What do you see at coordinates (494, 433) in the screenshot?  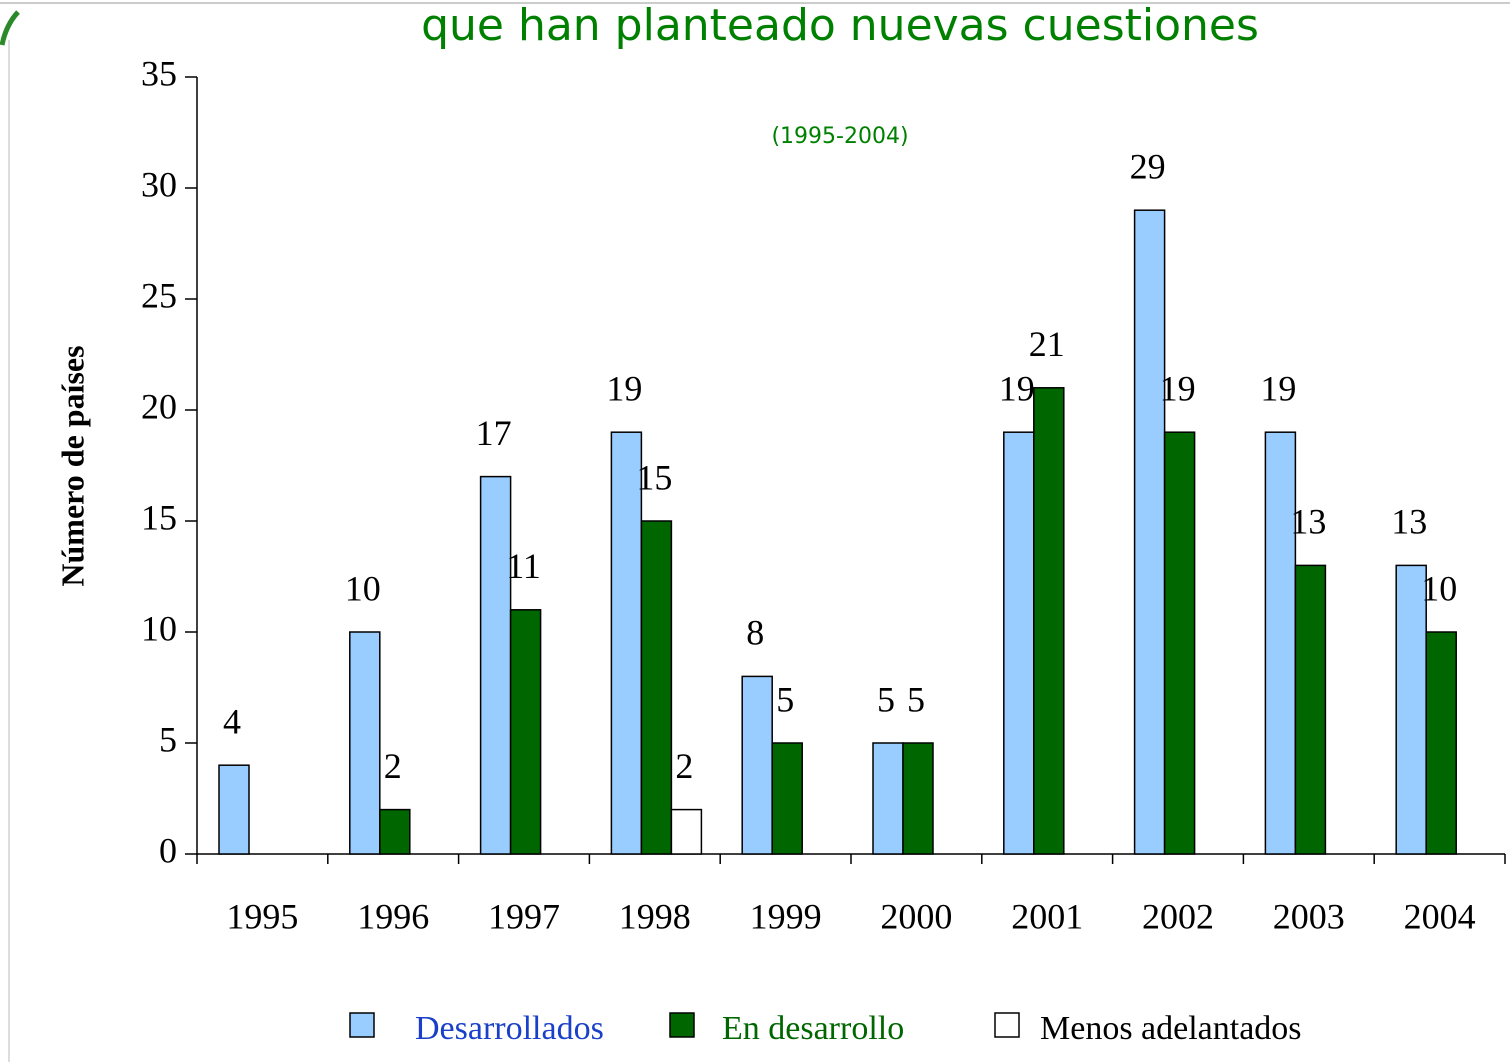 I see `data-label: 17` at bounding box center [494, 433].